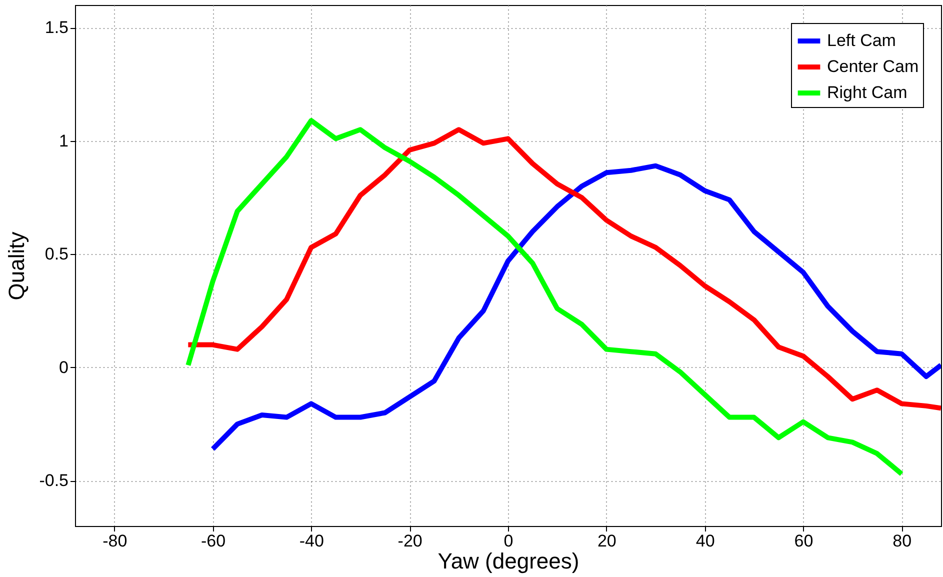 This screenshot has height=577, width=943. Describe the element at coordinates (410, 541) in the screenshot. I see `x-tick-label: -20` at that location.